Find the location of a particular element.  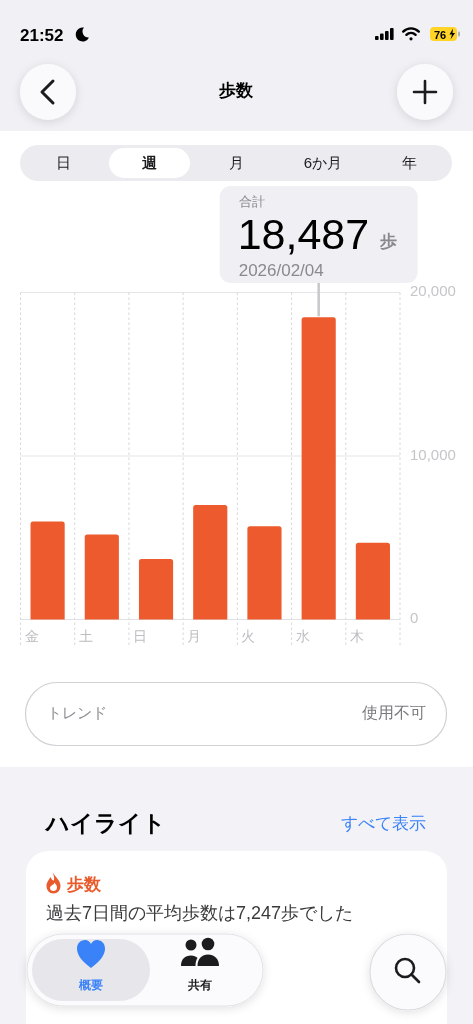

x-tick-label: 日 is located at coordinates (139, 635).